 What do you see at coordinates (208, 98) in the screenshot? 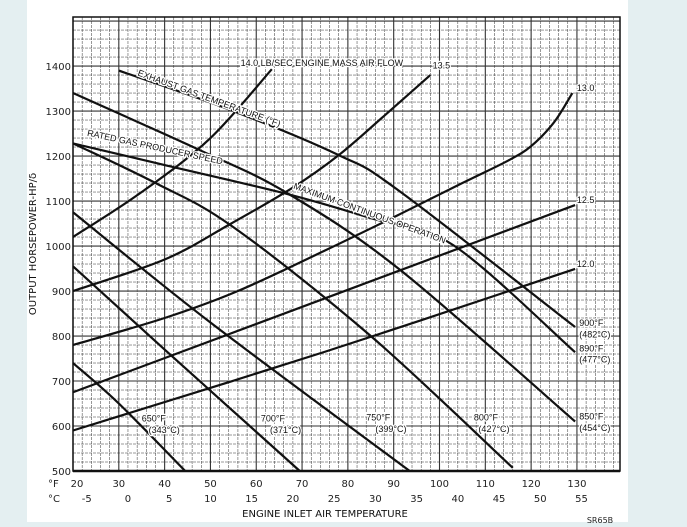
I see `curve-label: EXHAUST GAS TEMPERATURE (°F)` at bounding box center [208, 98].